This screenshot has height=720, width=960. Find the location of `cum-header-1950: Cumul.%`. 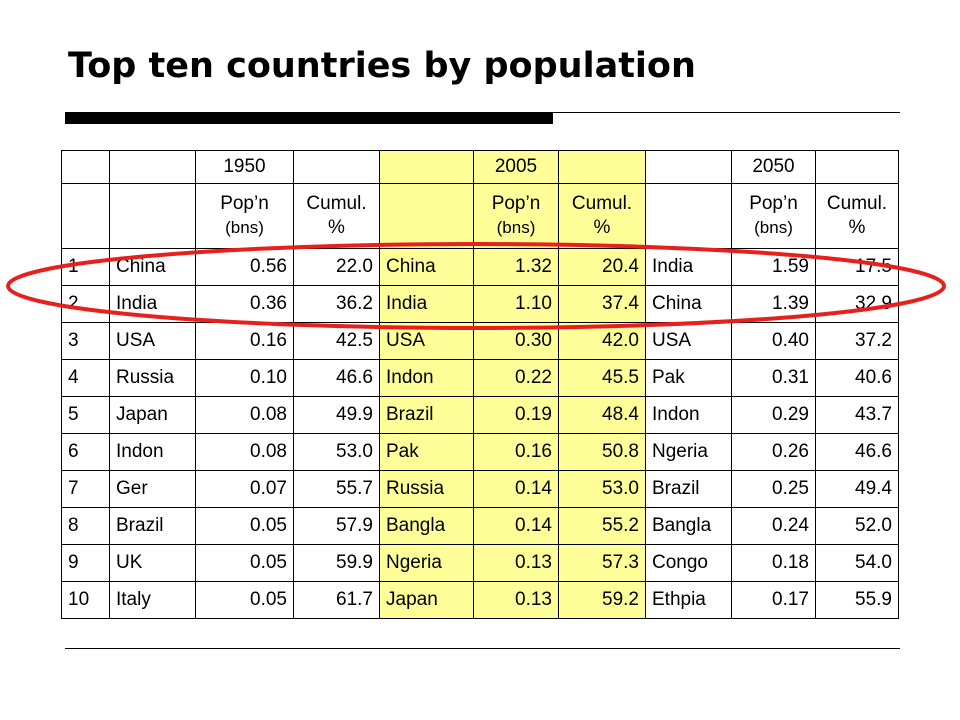

cum-header-1950: Cumul.% is located at coordinates (336, 216).